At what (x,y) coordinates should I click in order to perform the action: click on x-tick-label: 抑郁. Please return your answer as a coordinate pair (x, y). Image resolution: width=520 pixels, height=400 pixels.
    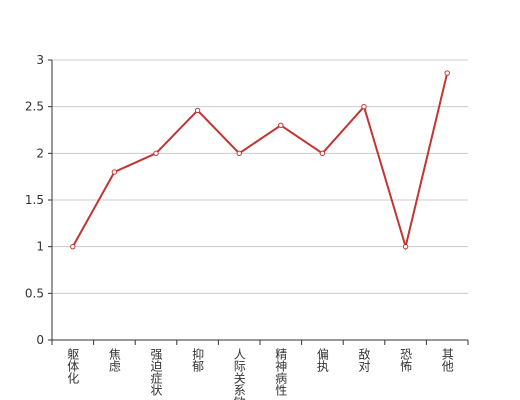
    Looking at the image, I should click on (198, 360).